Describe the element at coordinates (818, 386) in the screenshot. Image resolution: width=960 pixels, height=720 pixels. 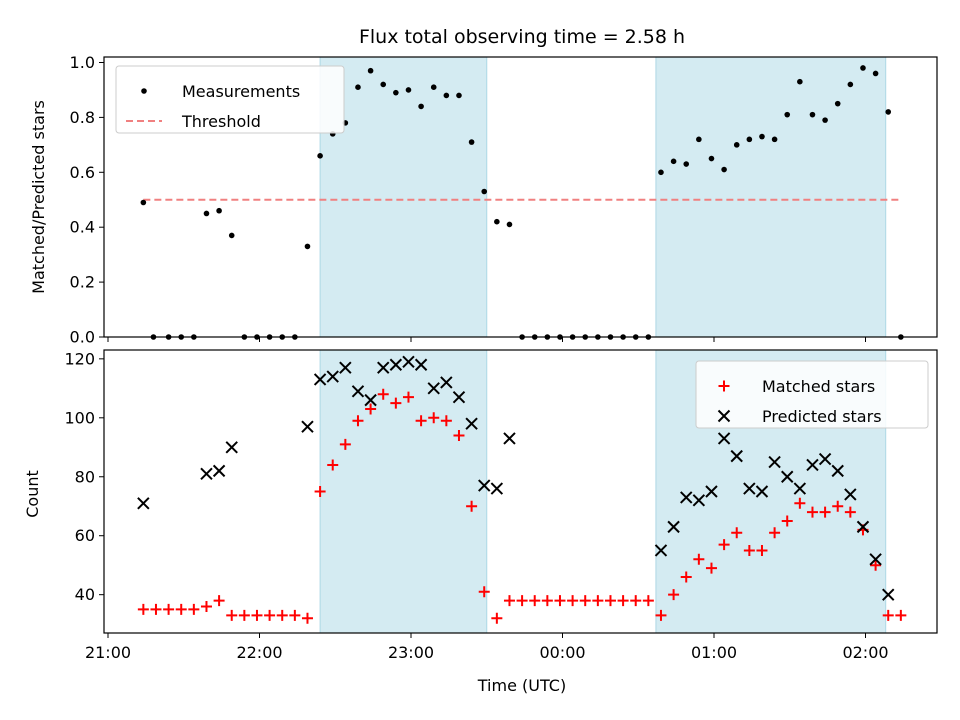
I see `bottom-legend-label-1: Matched stars` at that location.